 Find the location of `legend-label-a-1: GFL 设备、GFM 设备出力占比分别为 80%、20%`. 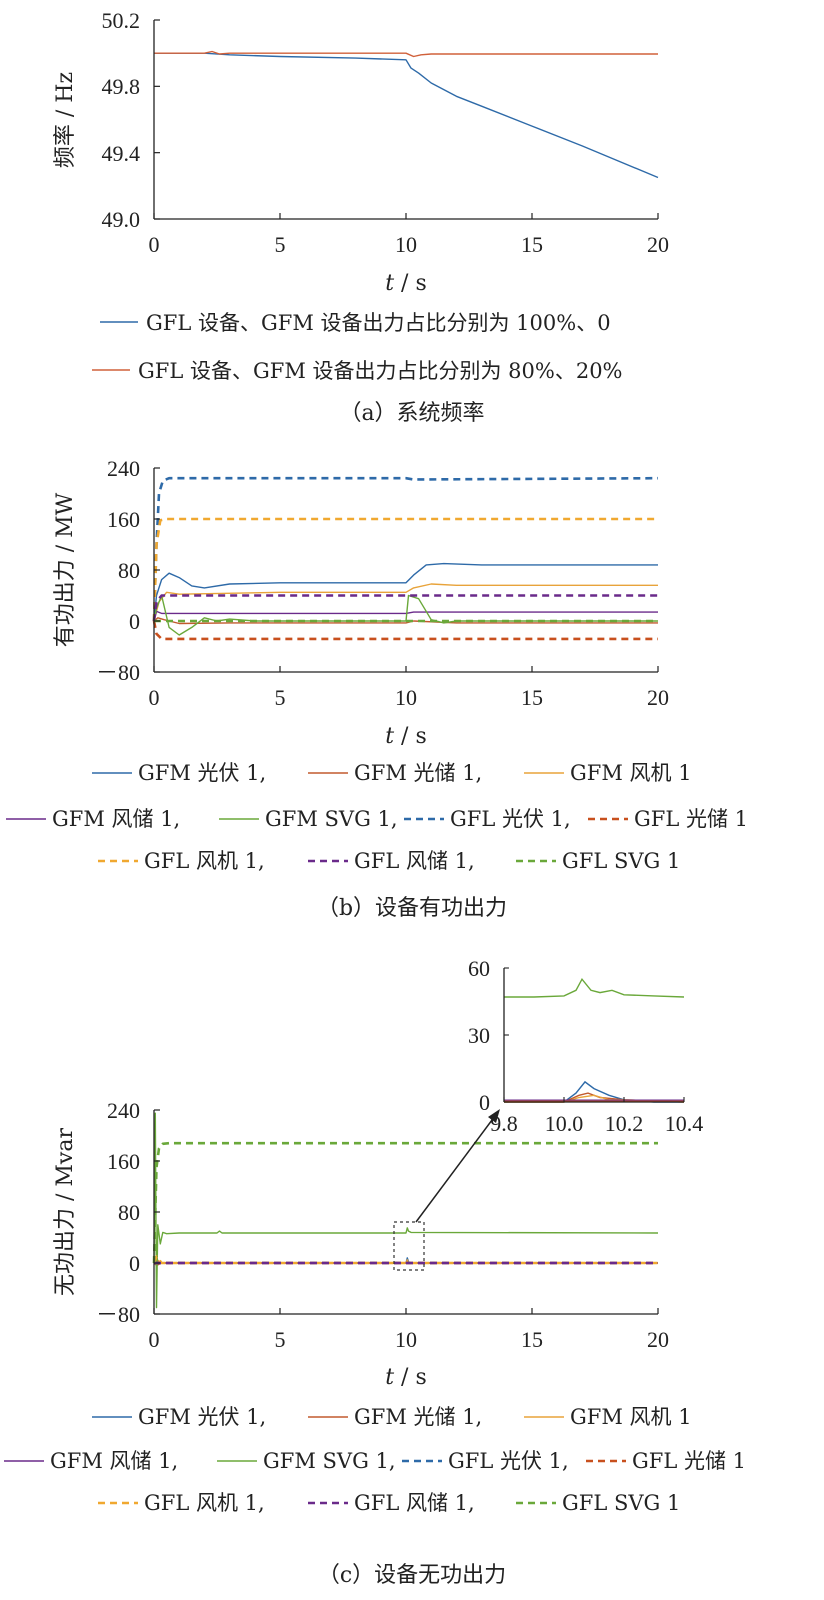

legend-label-a-1: GFL 设备、GFM 设备出力占比分别为 80%、20% is located at coordinates (380, 371).